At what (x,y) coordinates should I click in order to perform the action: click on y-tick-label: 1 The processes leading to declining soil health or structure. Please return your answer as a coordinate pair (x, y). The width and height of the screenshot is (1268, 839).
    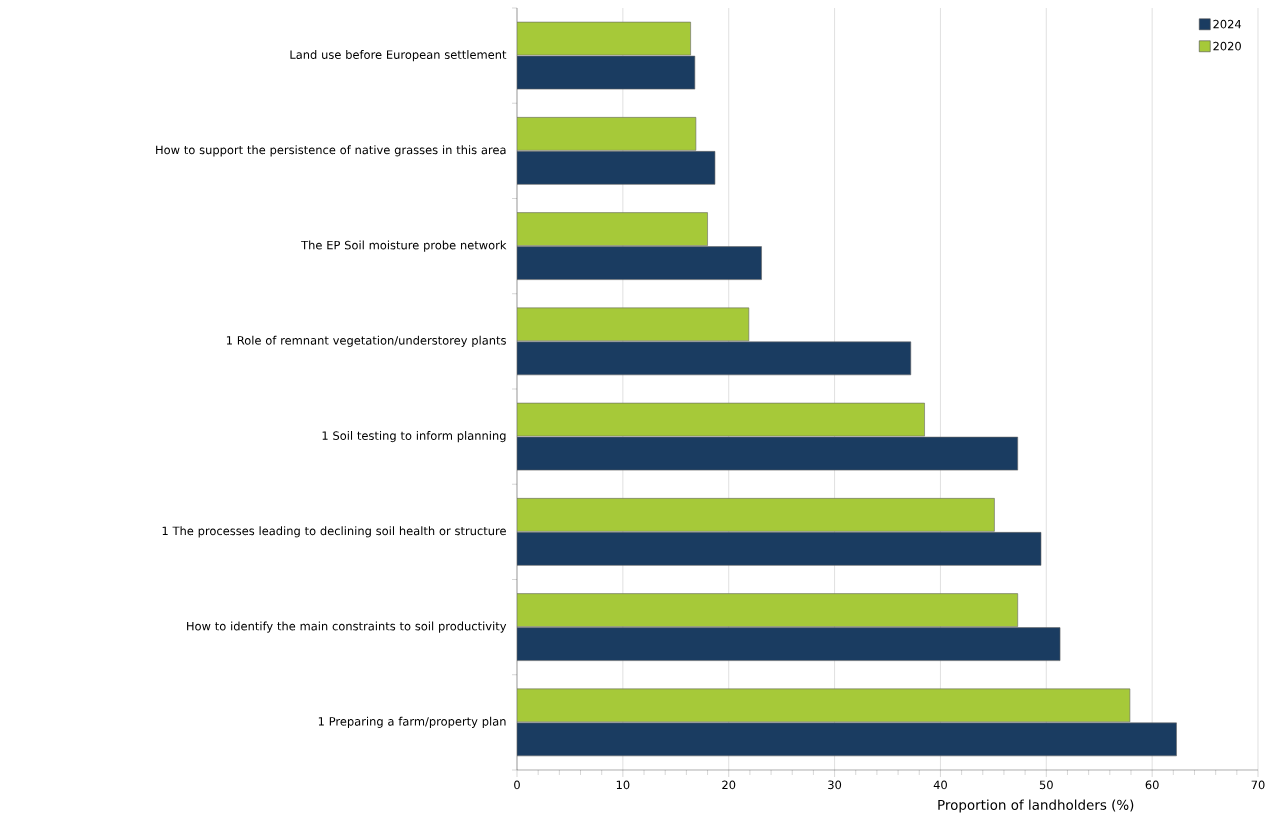
    Looking at the image, I should click on (334, 532).